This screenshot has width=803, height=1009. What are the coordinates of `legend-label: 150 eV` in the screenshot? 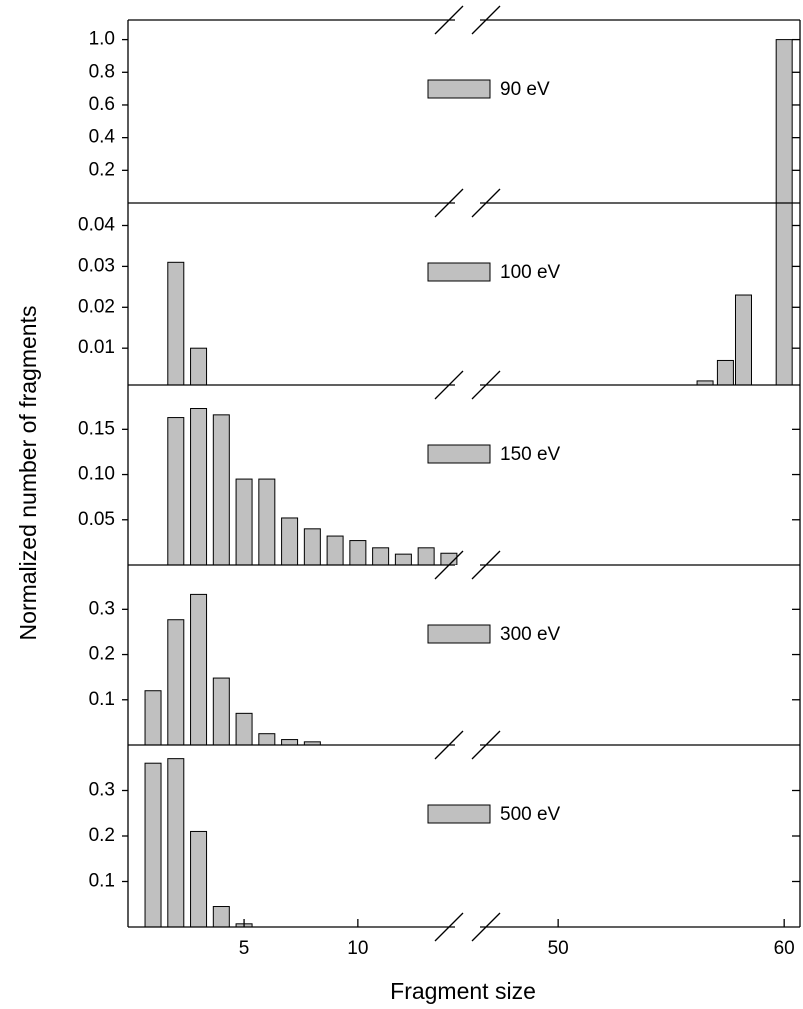 It's located at (530, 454).